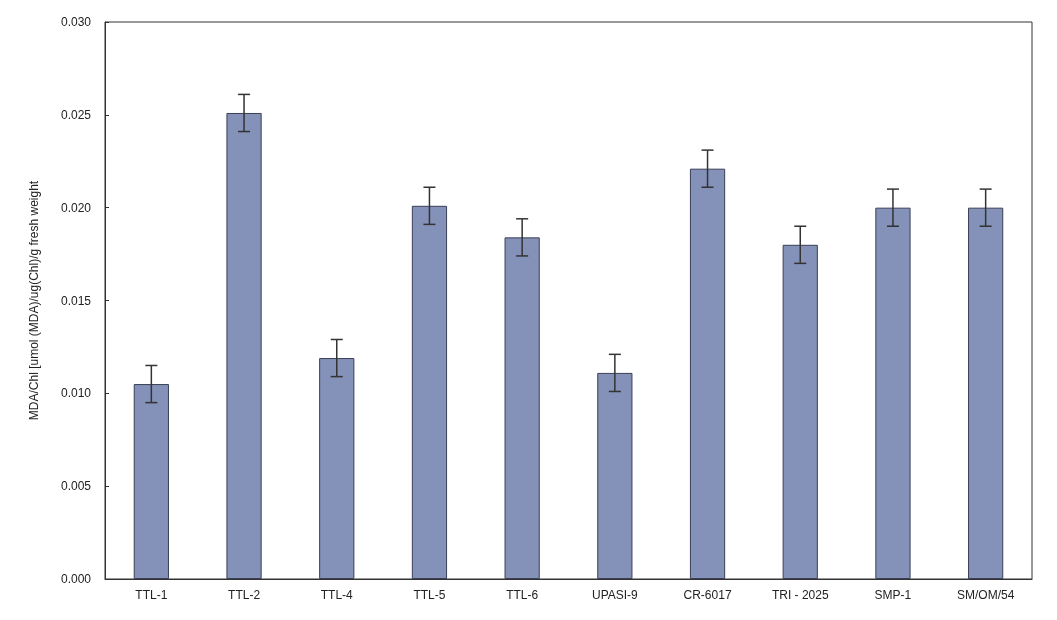  What do you see at coordinates (34, 300) in the screenshot?
I see `y-axis-title: MDA/Chl [umol (MDA)/ug(Chl)/g fresh weight` at bounding box center [34, 300].